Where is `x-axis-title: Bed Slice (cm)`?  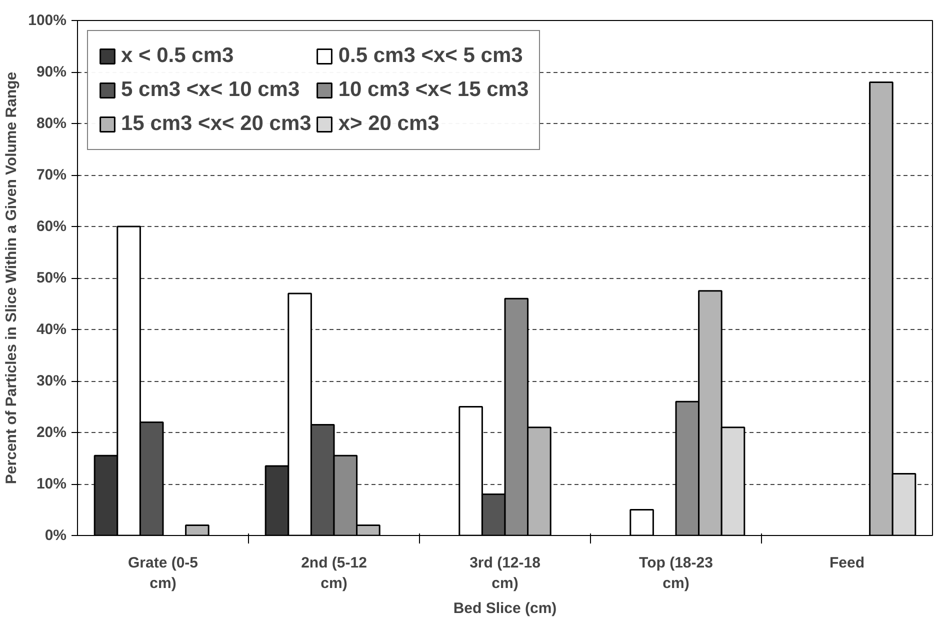
x-axis-title: Bed Slice (cm) is located at coordinates (505, 608).